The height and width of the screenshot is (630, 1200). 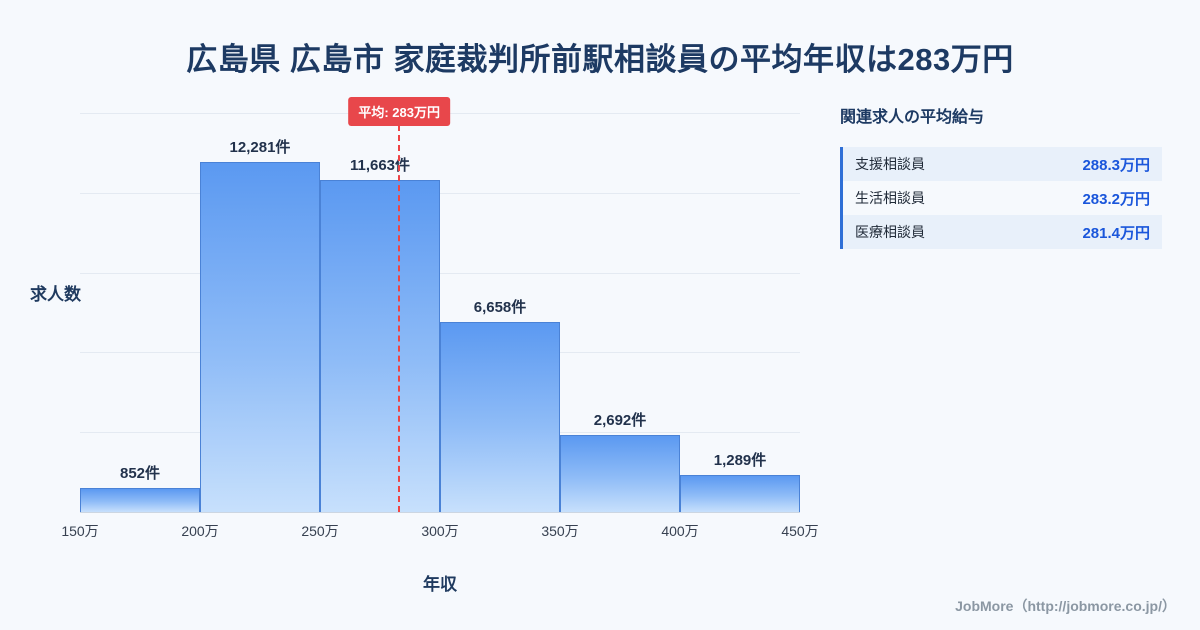 I want to click on salary-row-label: 支援相談員, so click(x=890, y=164).